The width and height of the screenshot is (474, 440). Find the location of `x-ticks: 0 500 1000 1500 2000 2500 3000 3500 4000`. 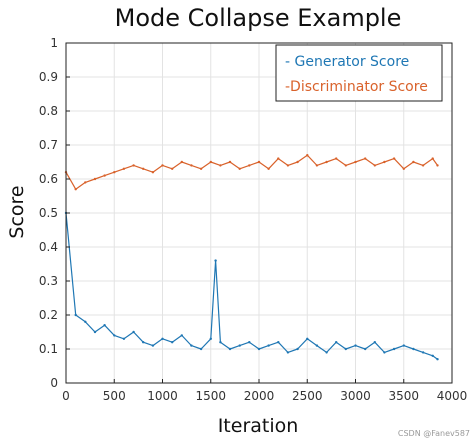

x-ticks: 0 500 1000 1500 2000 2500 3000 3500 4000 is located at coordinates (264, 391).